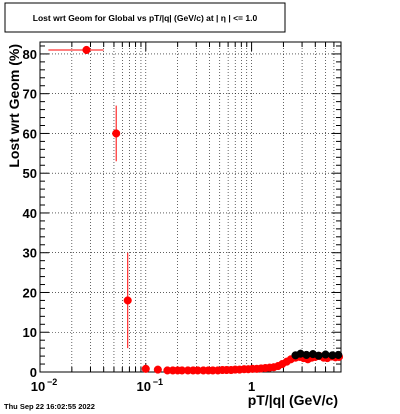 The image size is (400, 414). What do you see at coordinates (30, 332) in the screenshot?
I see `y-tick-label: 10` at bounding box center [30, 332].